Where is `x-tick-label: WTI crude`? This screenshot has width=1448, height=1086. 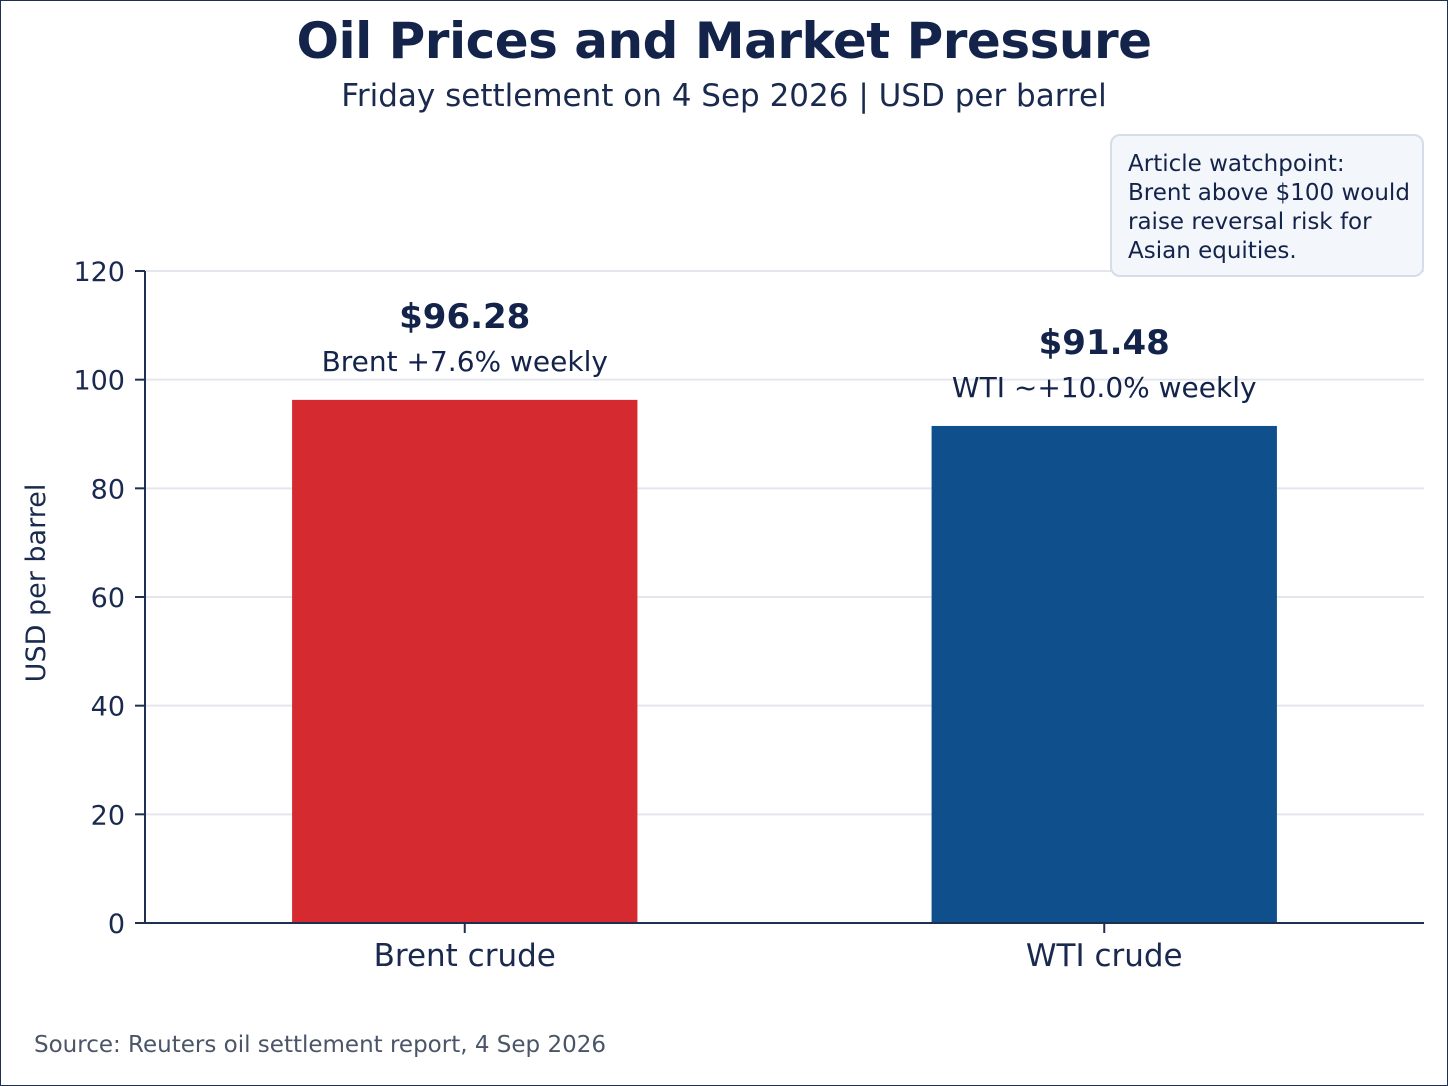
x-tick-label: WTI crude is located at coordinates (1104, 956).